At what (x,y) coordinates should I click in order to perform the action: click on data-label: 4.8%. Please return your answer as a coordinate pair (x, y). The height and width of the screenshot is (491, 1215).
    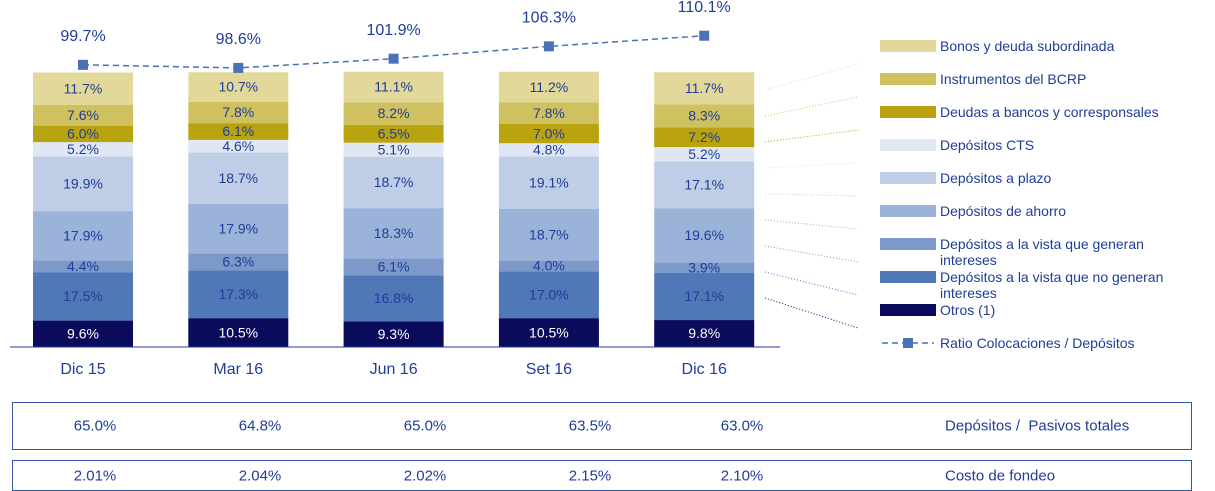
    Looking at the image, I should click on (549, 150).